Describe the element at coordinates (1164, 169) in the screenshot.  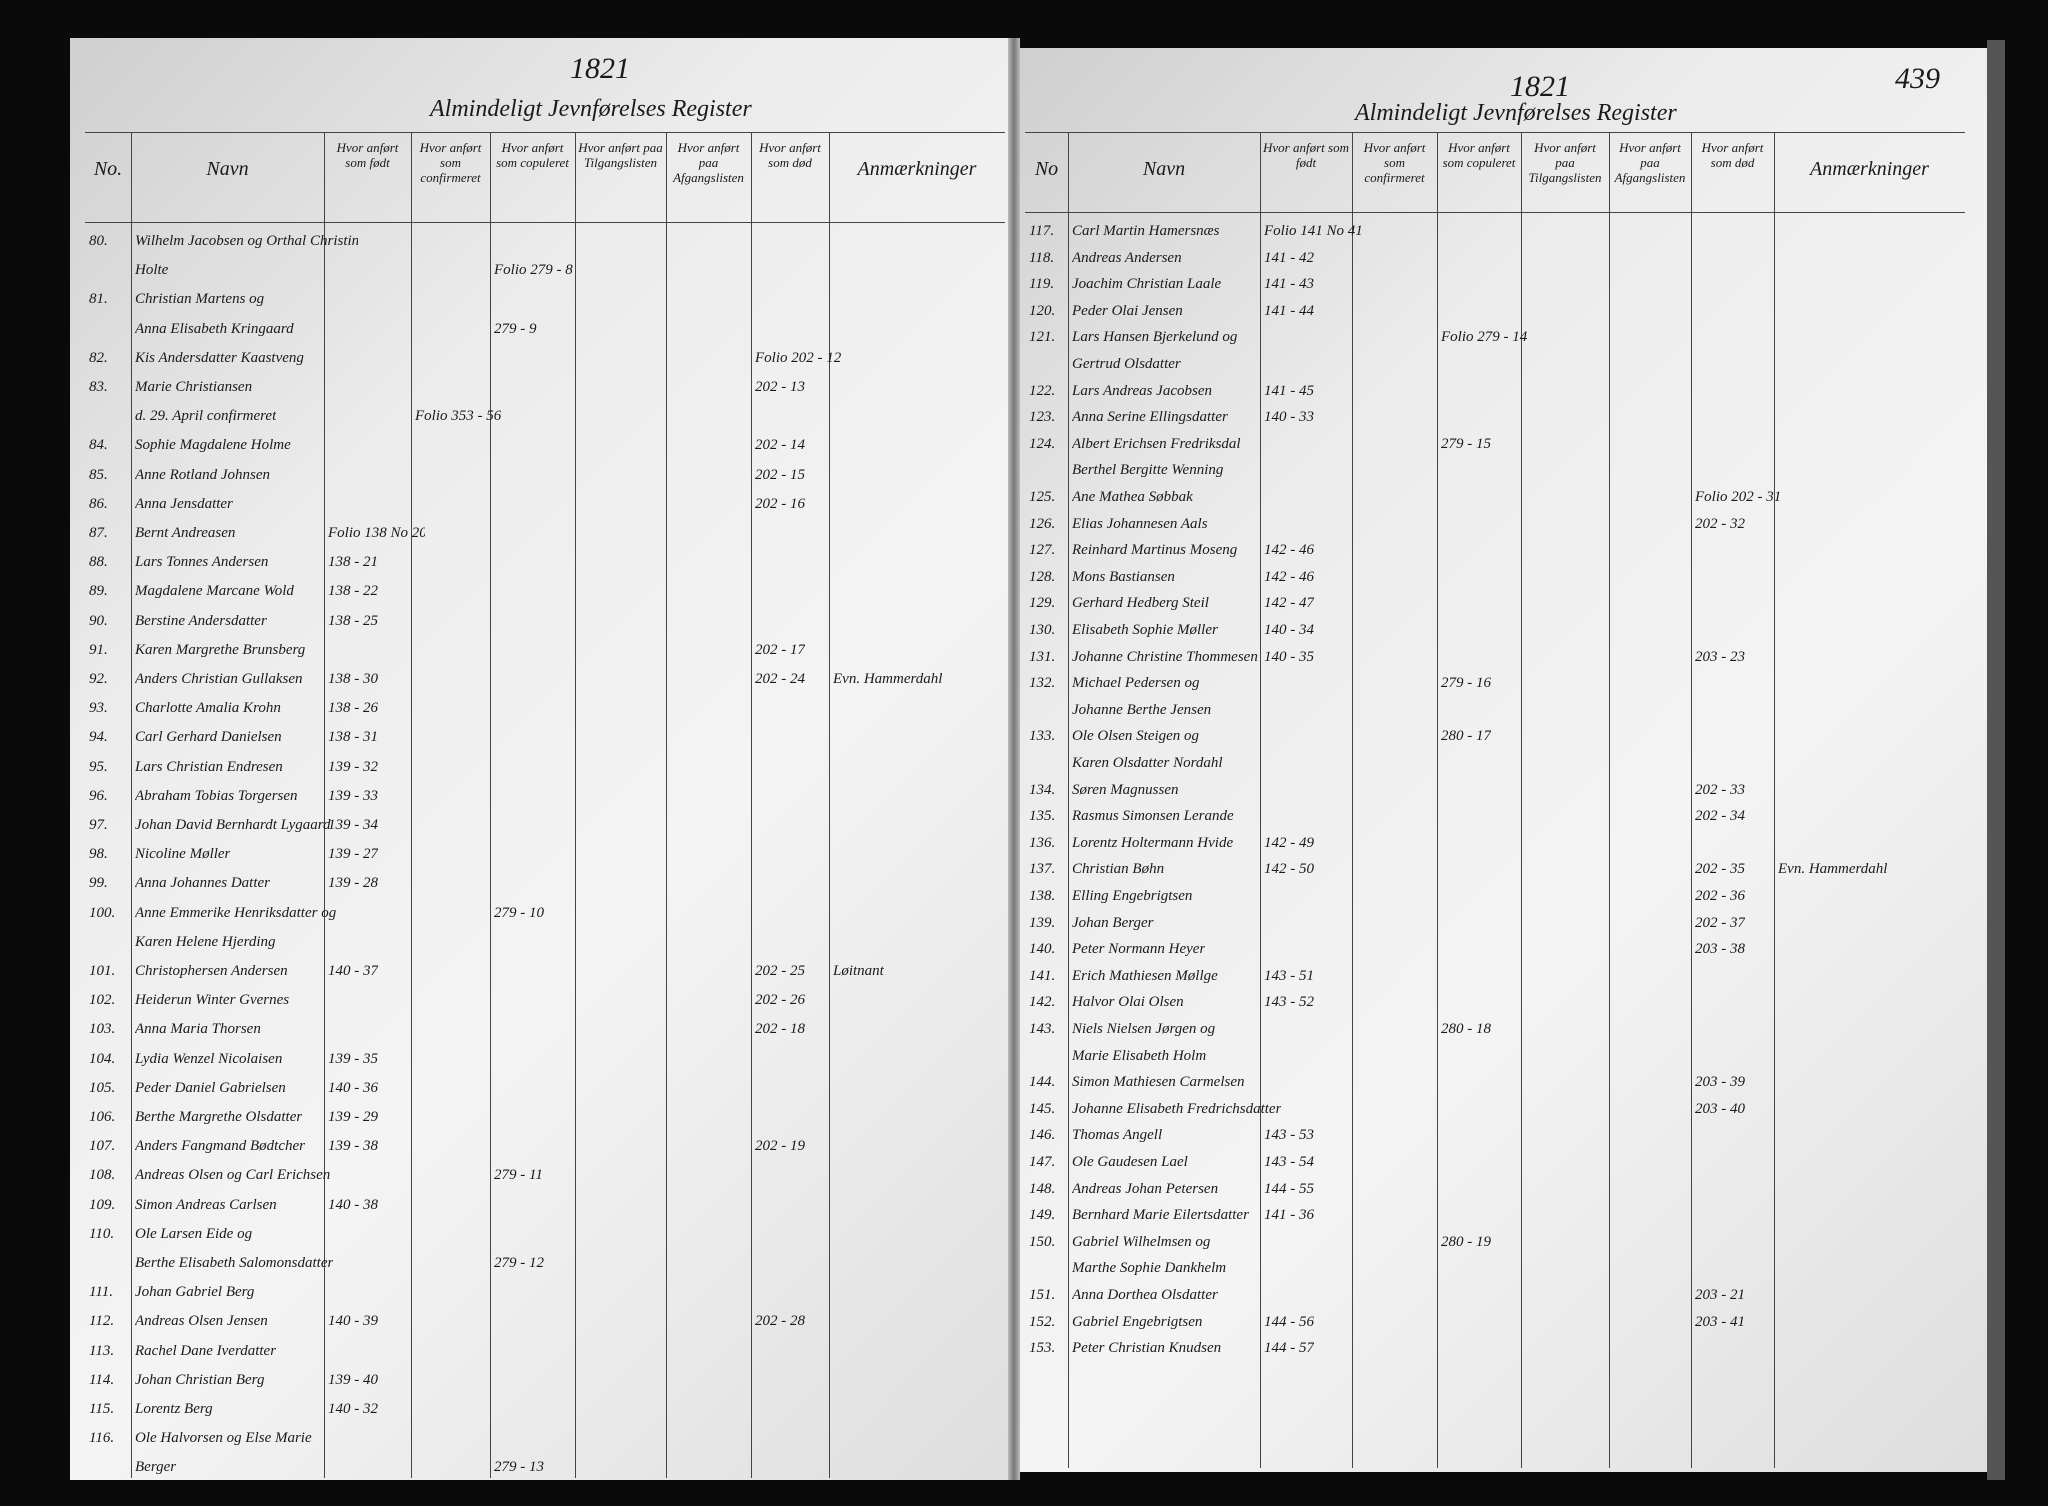
I see `column-header: Navn` at that location.